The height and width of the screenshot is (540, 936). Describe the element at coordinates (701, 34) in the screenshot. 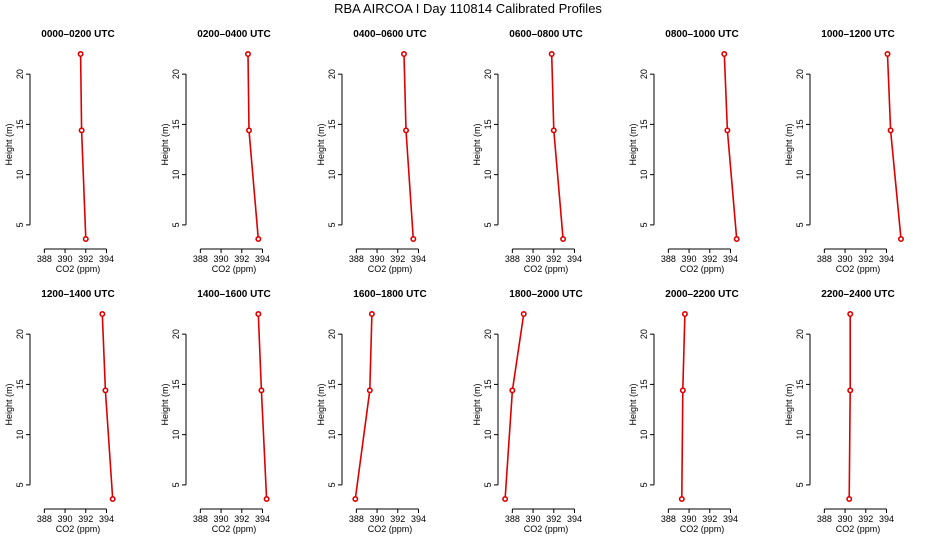

I see `panel-title: 0800–1000 UTC` at that location.